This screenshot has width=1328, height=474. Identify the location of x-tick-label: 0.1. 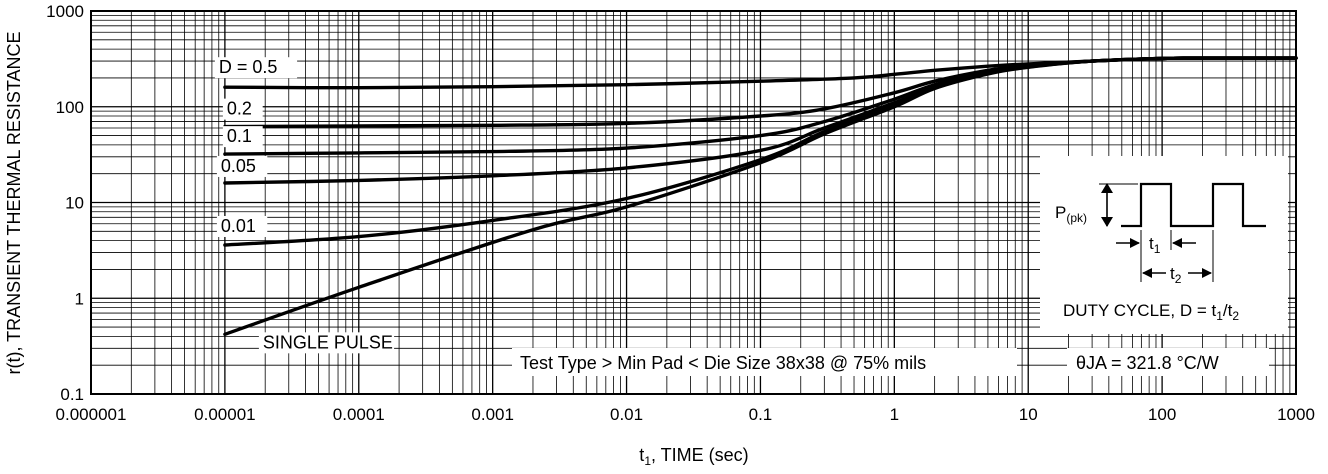
(761, 414).